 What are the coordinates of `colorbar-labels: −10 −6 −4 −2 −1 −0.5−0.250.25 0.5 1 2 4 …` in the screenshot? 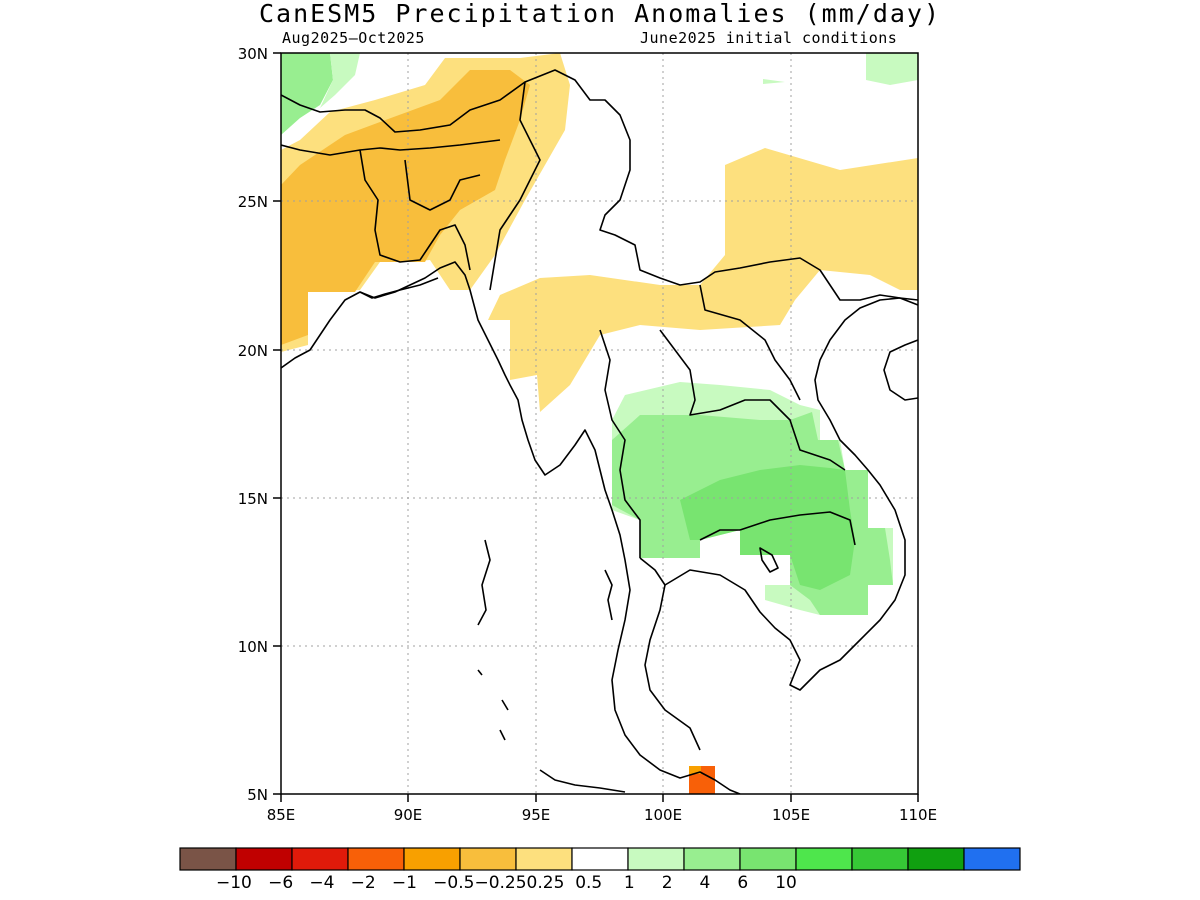 It's located at (506, 883).